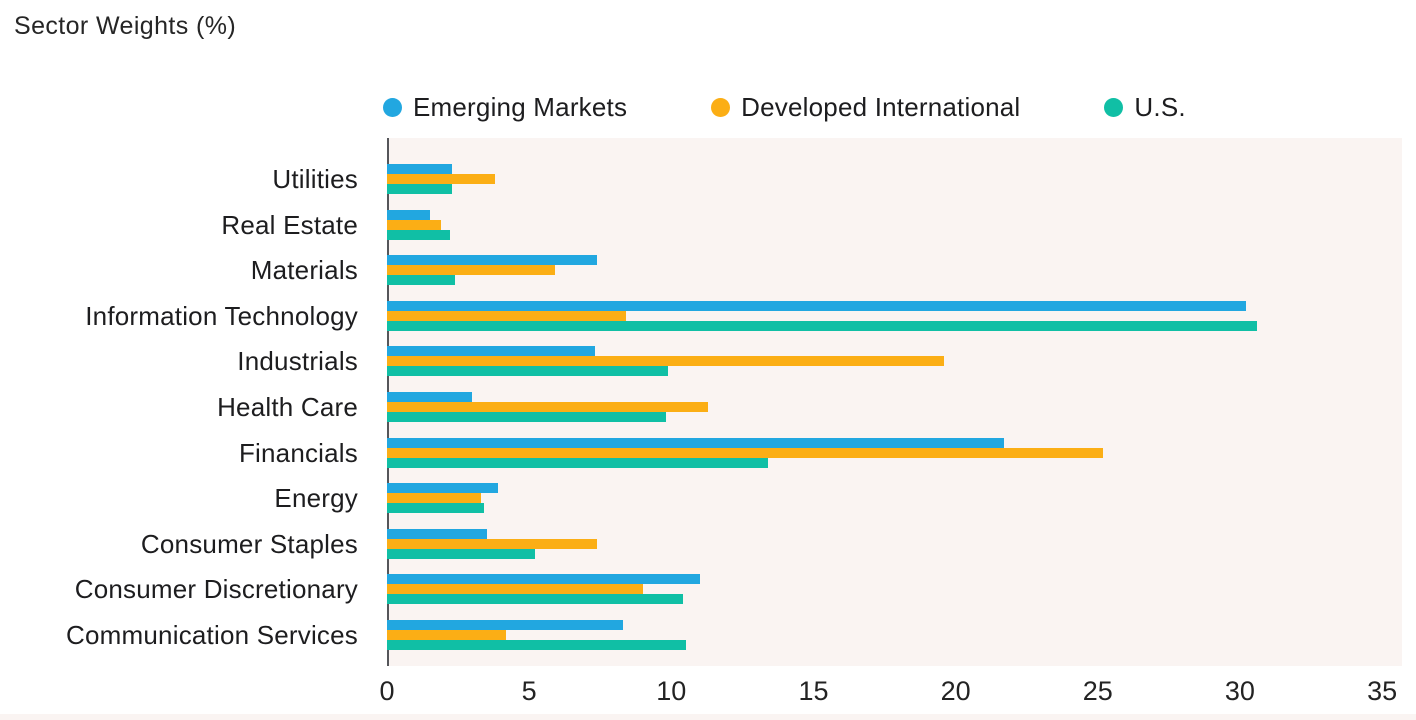 This screenshot has width=1416, height=720. Describe the element at coordinates (221, 315) in the screenshot. I see `category-label: Information Technology` at that location.